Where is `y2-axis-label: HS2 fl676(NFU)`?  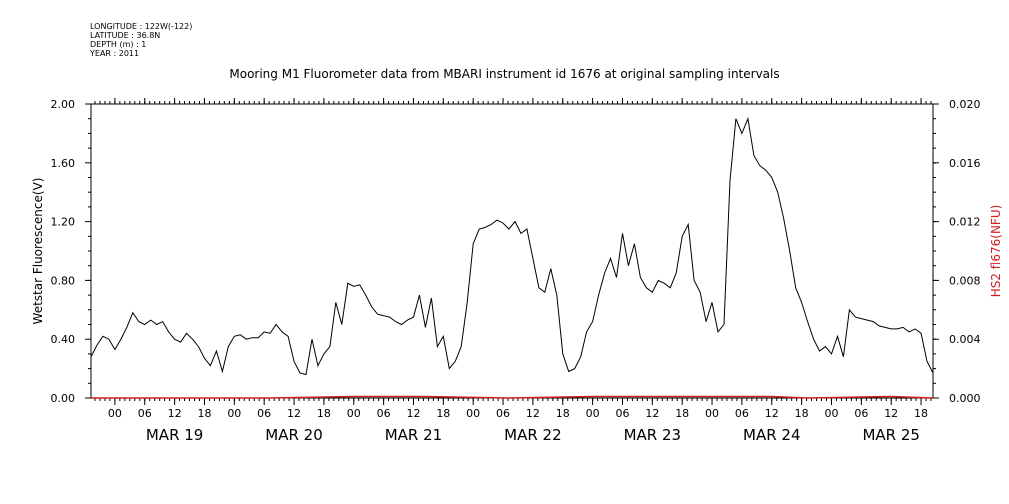
y2-axis-label: HS2 fl676(NFU) is located at coordinates (996, 251).